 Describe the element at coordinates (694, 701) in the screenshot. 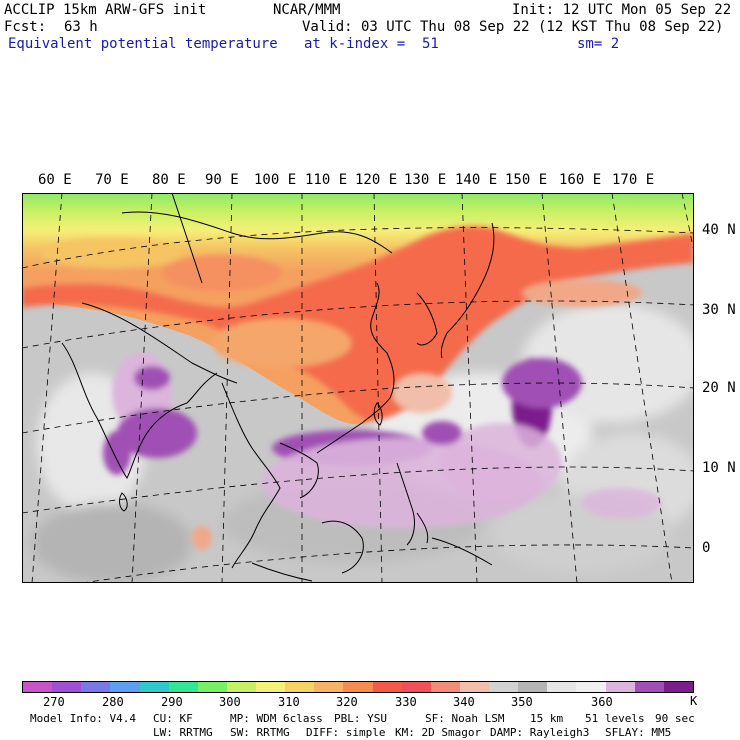

I see `colorbar-unit: K` at that location.